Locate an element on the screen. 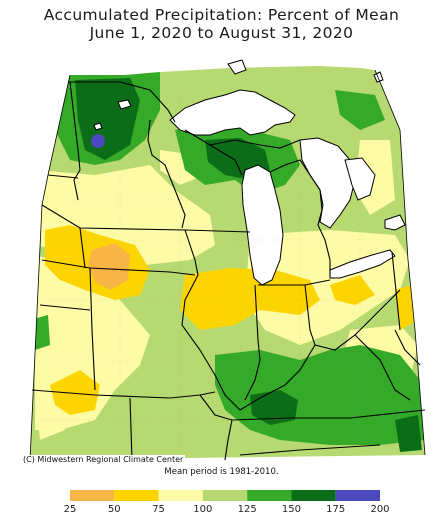 Image resolution: width=443 pixels, height=524 pixels. map-date-range: June 1, 2020 to August 31, 2020 is located at coordinates (221, 33).